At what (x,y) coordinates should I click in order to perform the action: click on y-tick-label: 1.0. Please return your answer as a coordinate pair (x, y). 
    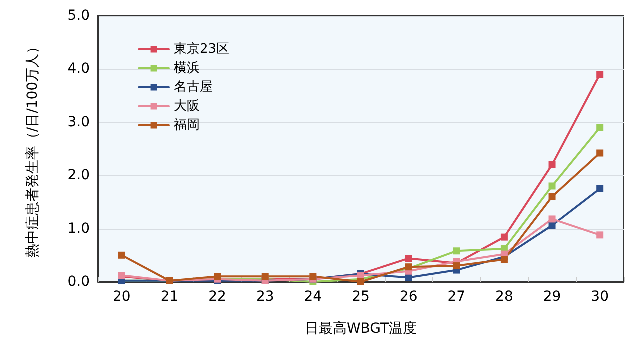
    Looking at the image, I should click on (79, 228).